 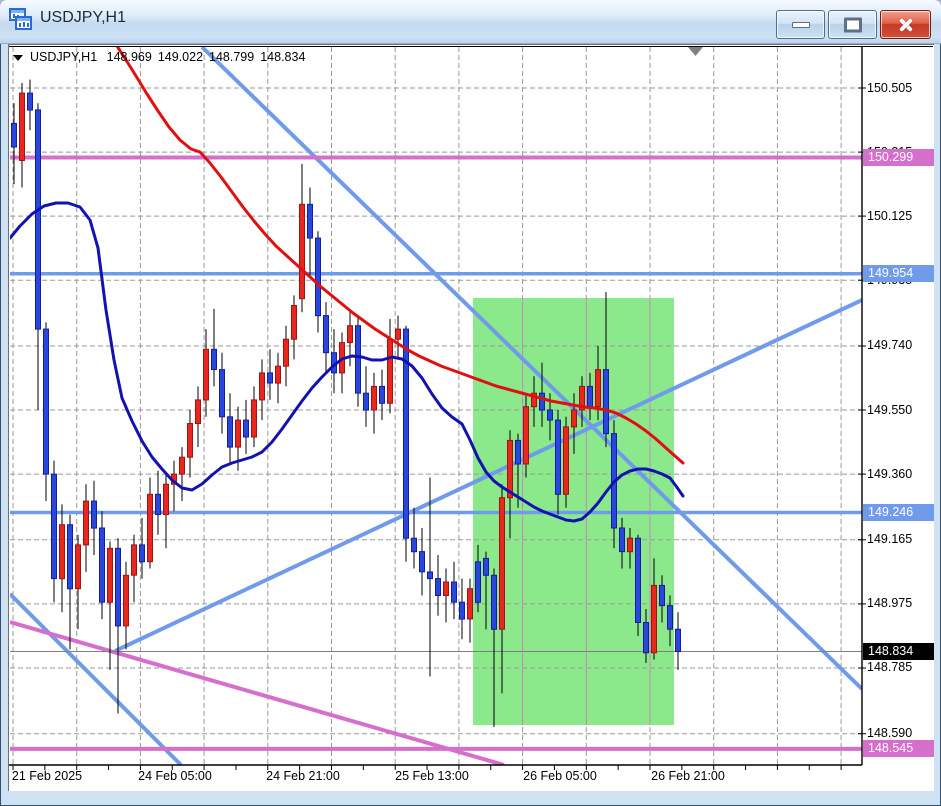 What do you see at coordinates (898, 157) in the screenshot?
I see `price-tag-150.299: 150.299` at bounding box center [898, 157].